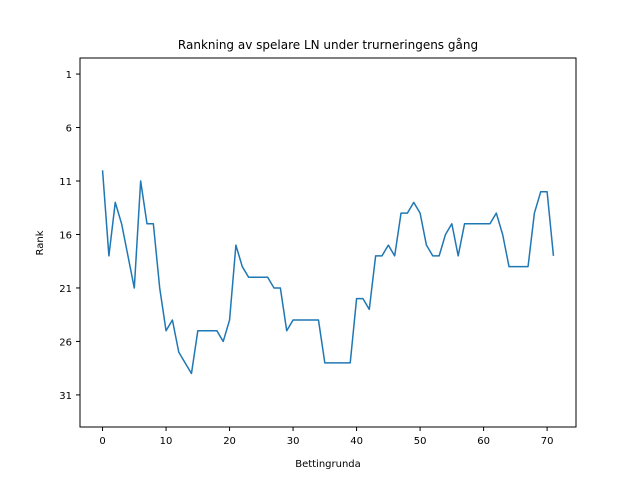 This screenshot has height=485, width=640. Describe the element at coordinates (166, 441) in the screenshot. I see `x-tick-label: 10` at that location.